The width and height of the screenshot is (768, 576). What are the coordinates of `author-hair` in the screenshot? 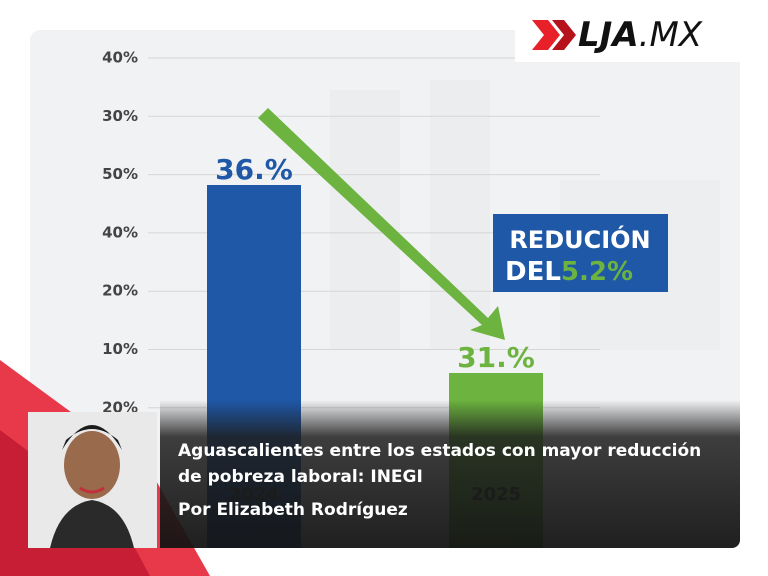 It's located at (92, 437).